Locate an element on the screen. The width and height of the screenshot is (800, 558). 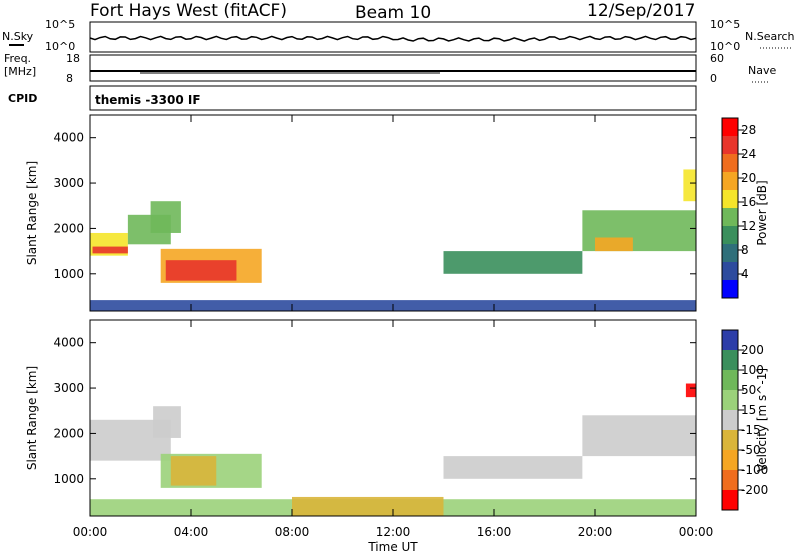
power-colorbar-tick-label-3: 16 is located at coordinates (748, 202).